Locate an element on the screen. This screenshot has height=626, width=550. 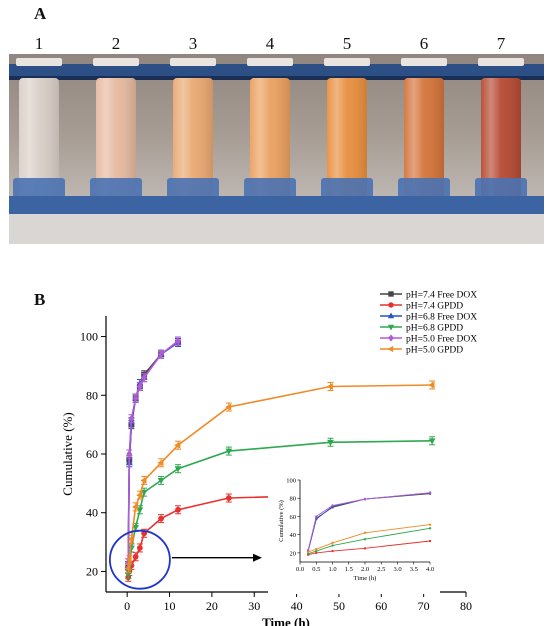
zoom-arrow-head is located at coordinates (257, 557).